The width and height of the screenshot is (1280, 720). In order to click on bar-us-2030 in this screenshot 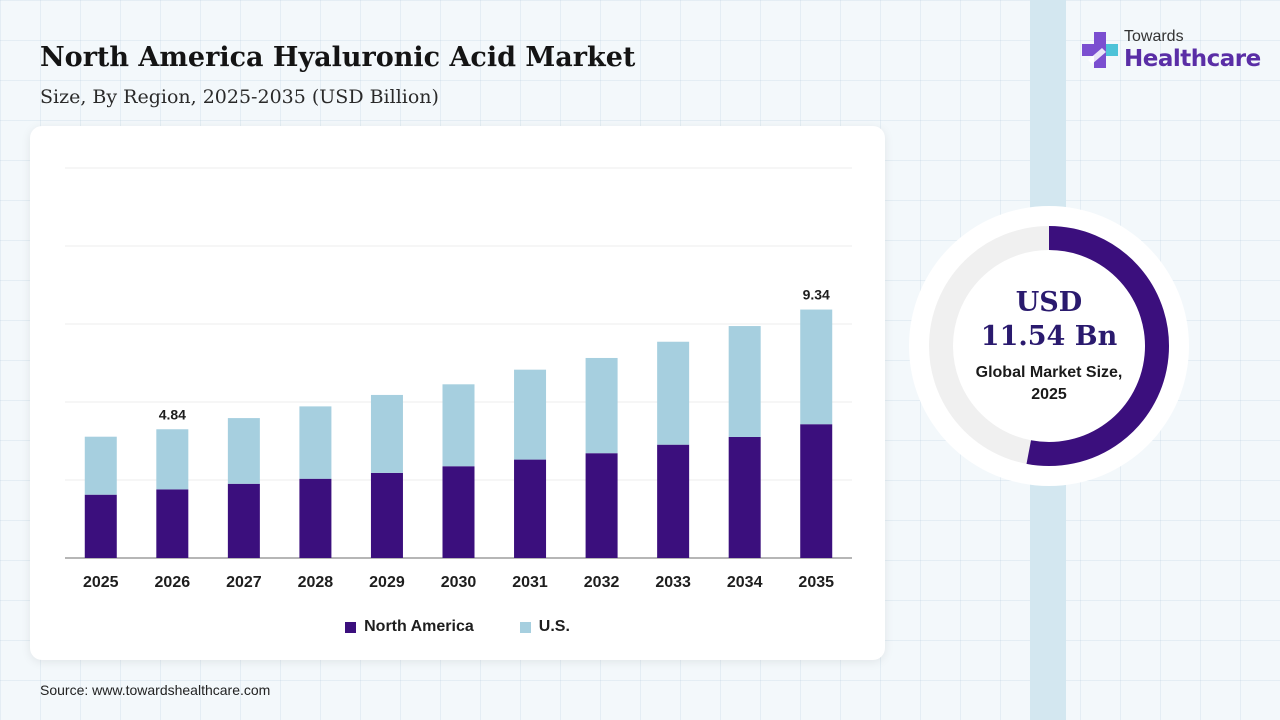, I will do `click(458, 425)`.